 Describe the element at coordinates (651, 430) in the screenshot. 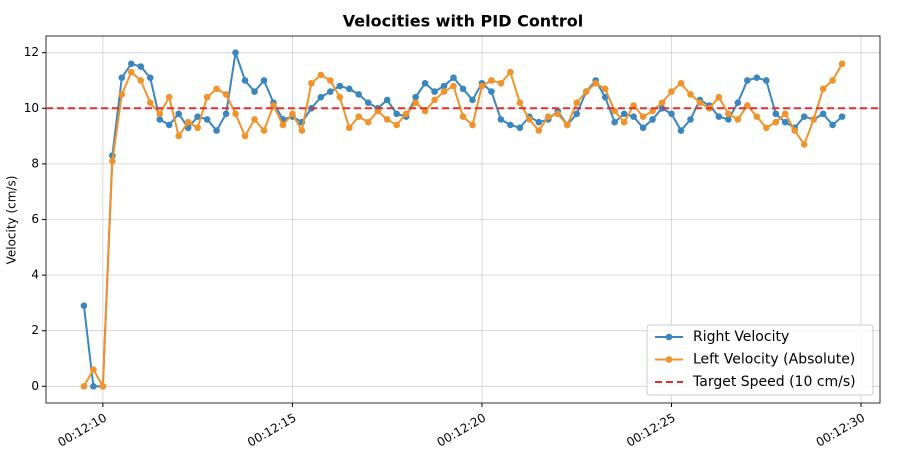

I see `x-tick-label: 00:12:25` at that location.